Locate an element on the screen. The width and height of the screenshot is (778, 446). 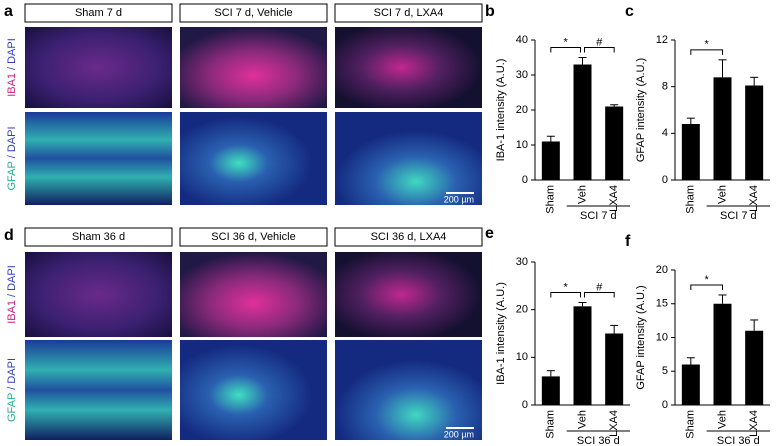
column-header: SCI 36 d, Vehicle is located at coordinates (253, 237).